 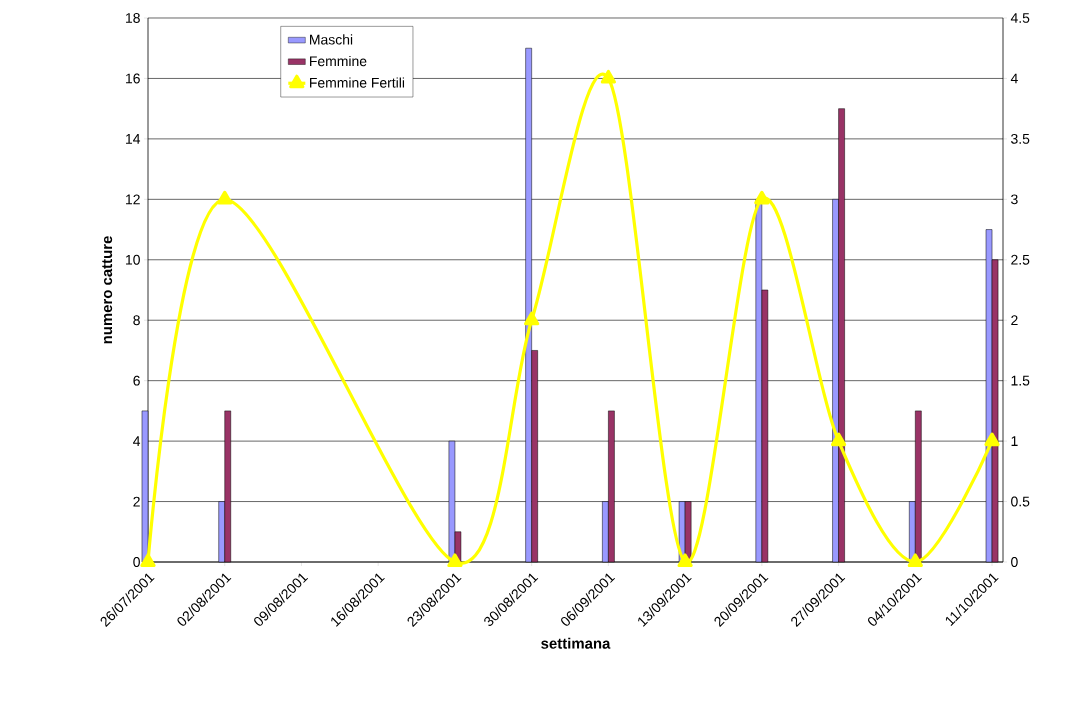 What do you see at coordinates (1014, 320) in the screenshot?
I see `y2-tick-label: 2` at bounding box center [1014, 320].